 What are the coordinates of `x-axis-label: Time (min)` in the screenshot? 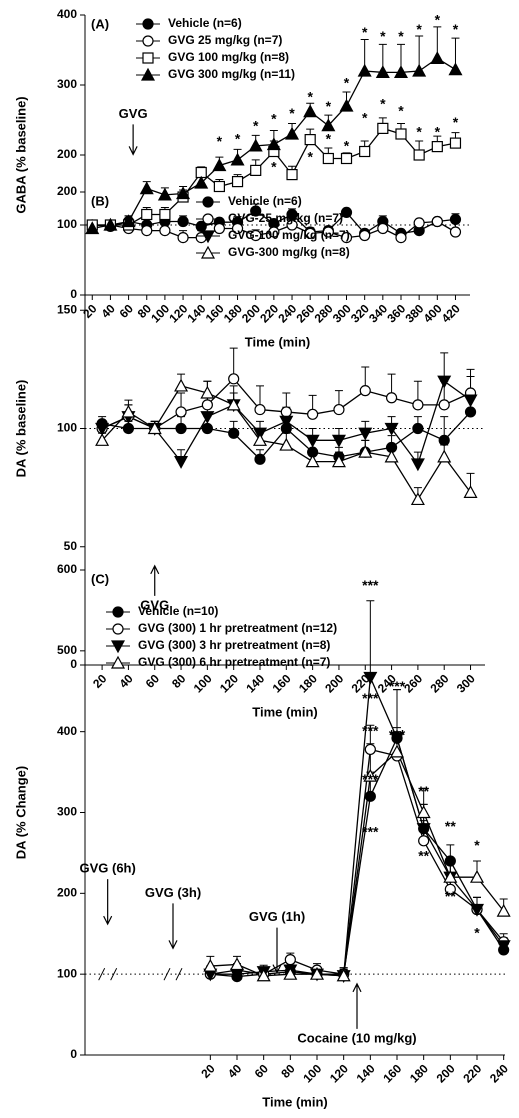 It's located at (285, 711).